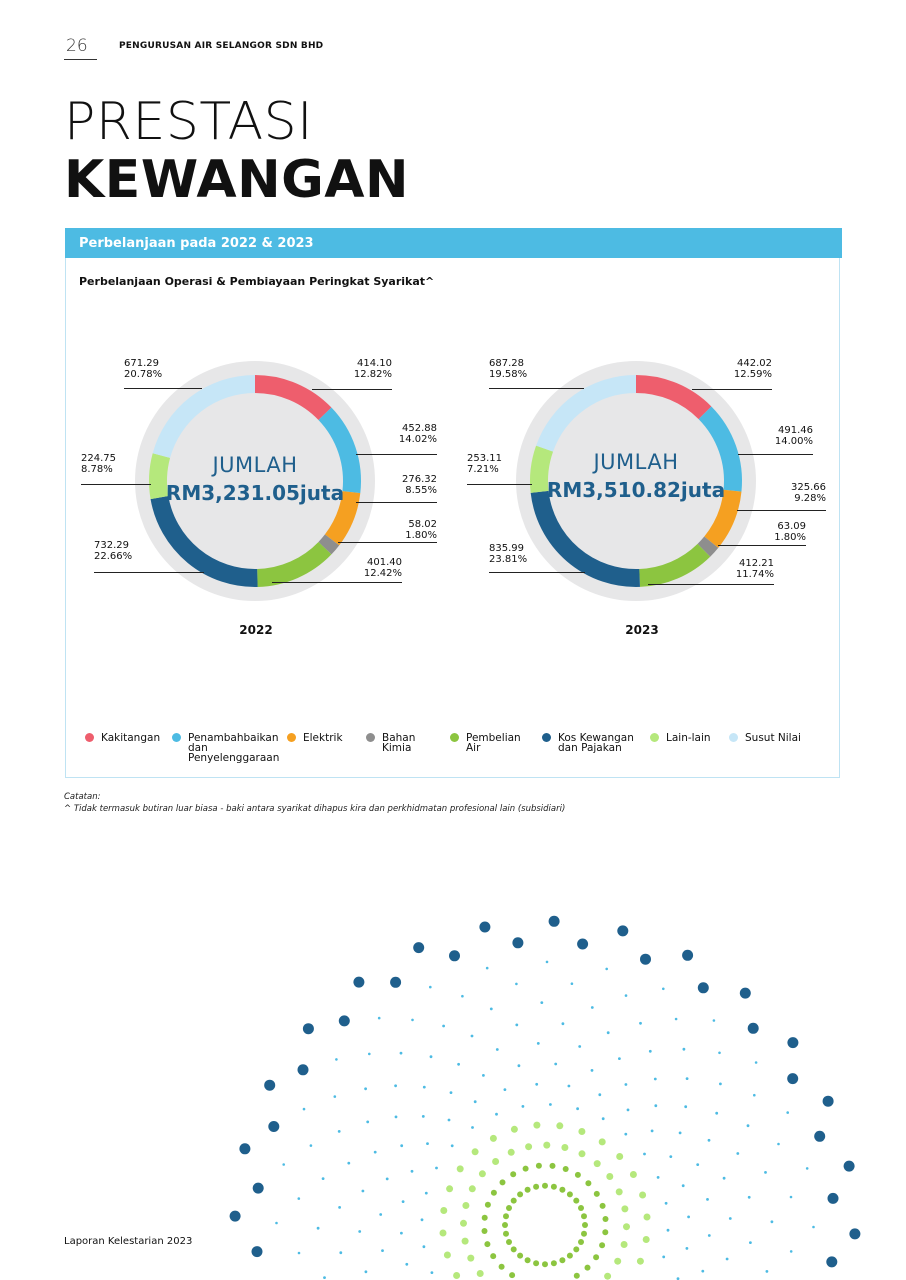 The image size is (906, 1280). I want to click on callout-percent: 11.74%, so click(754, 574).